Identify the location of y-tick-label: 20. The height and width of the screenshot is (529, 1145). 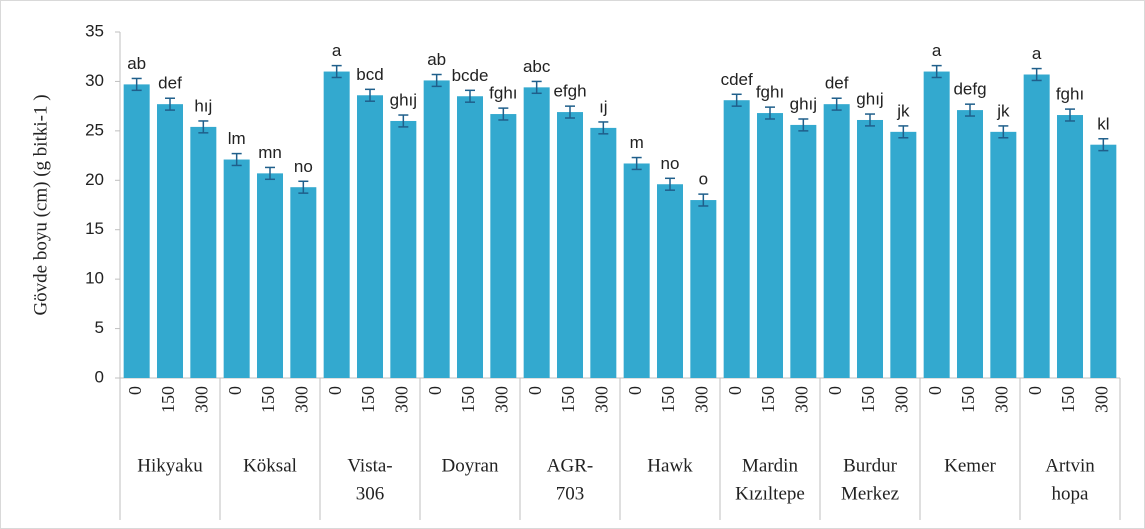
(94, 179).